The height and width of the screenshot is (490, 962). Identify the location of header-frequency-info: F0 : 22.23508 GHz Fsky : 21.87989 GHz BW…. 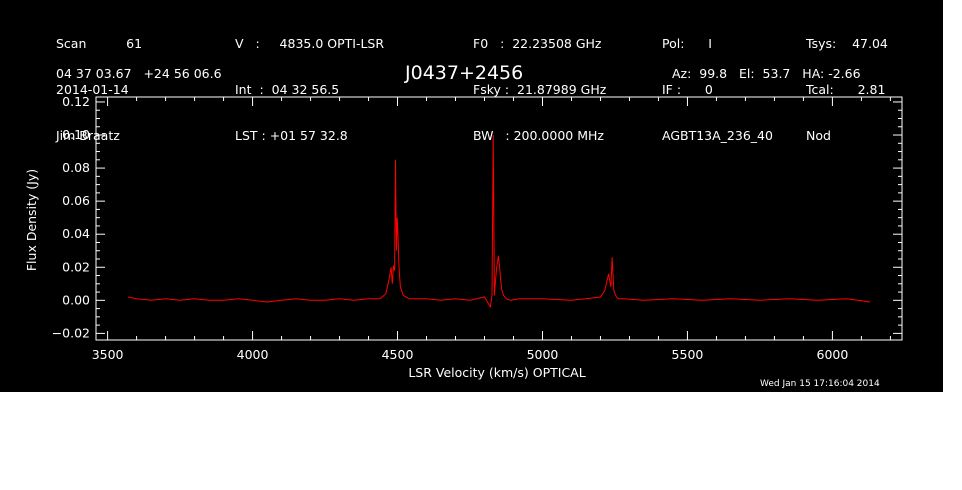
(539, 90).